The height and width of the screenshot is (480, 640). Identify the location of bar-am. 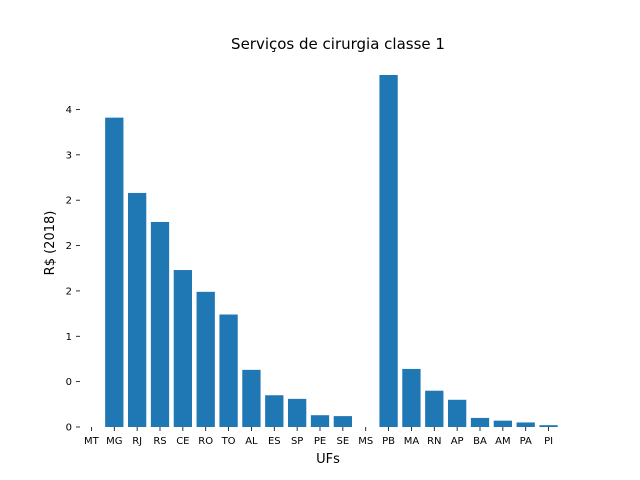
(502, 423).